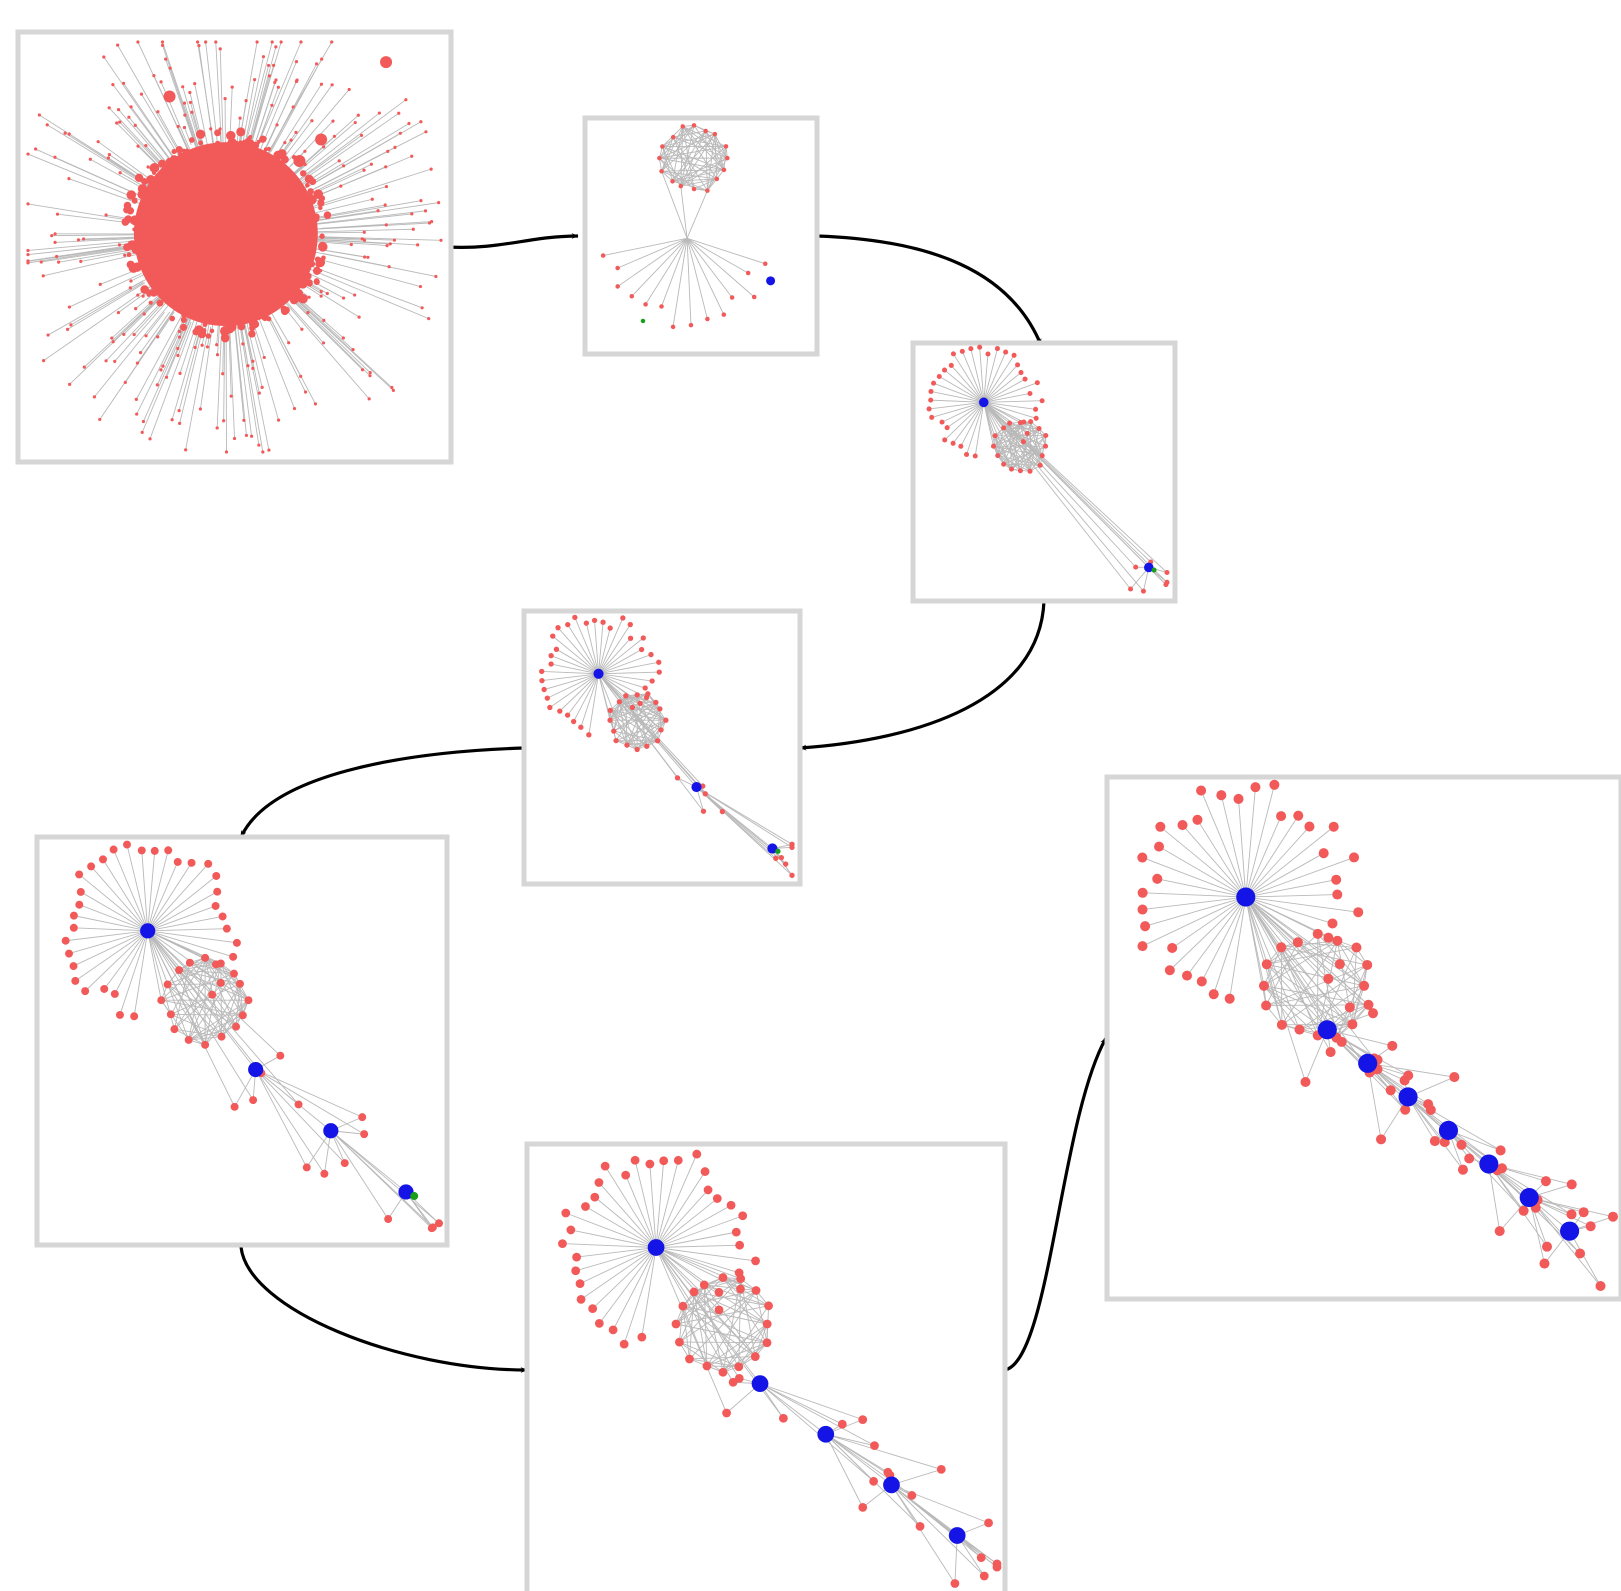 This screenshot has width=1621, height=1591. Describe the element at coordinates (1378, 1035) in the screenshot. I see `edges` at that location.